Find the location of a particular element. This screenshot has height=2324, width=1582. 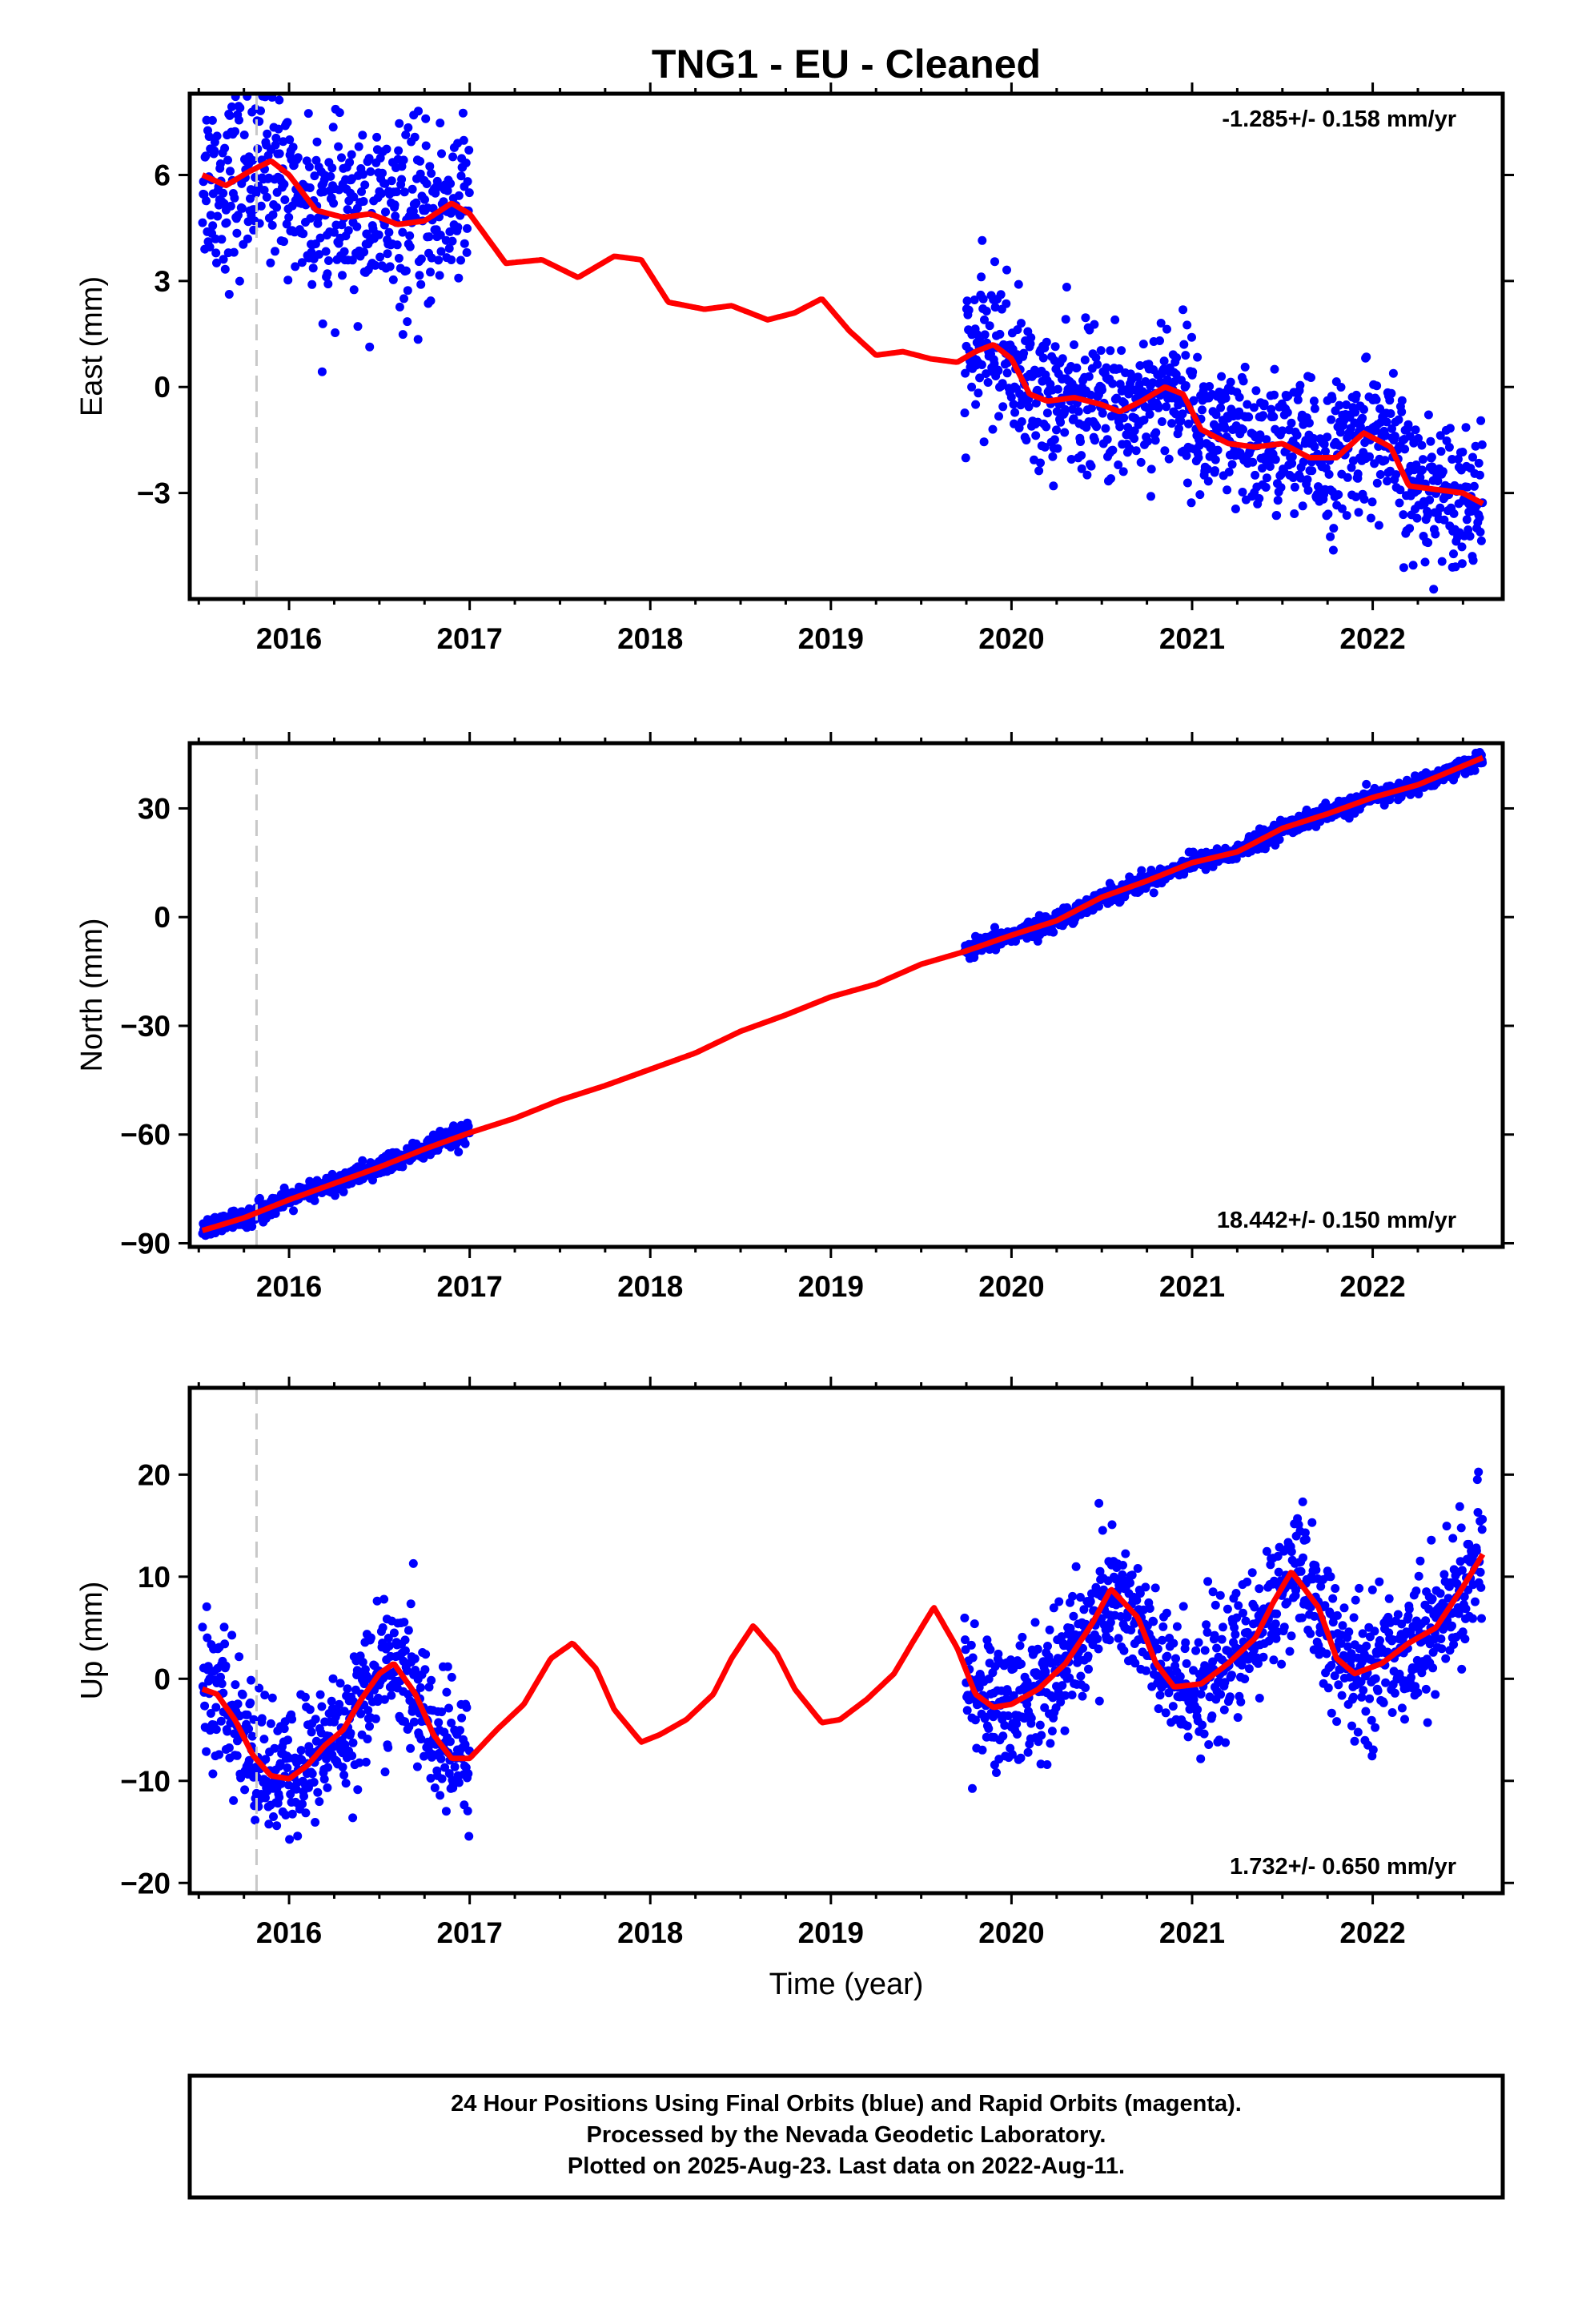

x-tick-label: 2017 is located at coordinates (469, 1286).